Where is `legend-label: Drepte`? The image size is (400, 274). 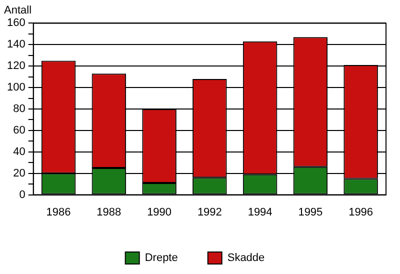 legend-label: Drepte is located at coordinates (161, 258).